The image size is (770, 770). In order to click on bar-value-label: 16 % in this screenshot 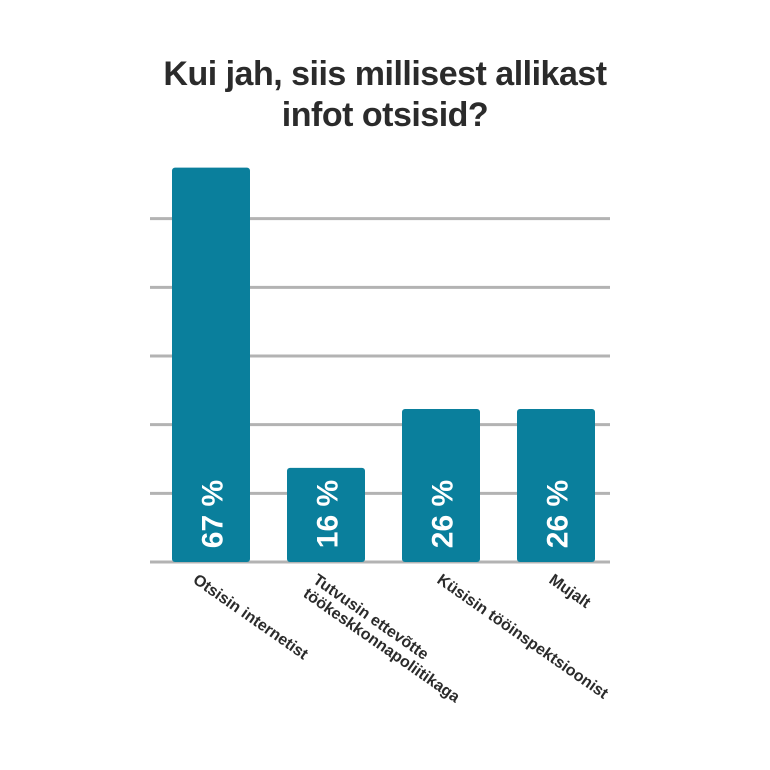, I will do `click(328, 514)`.